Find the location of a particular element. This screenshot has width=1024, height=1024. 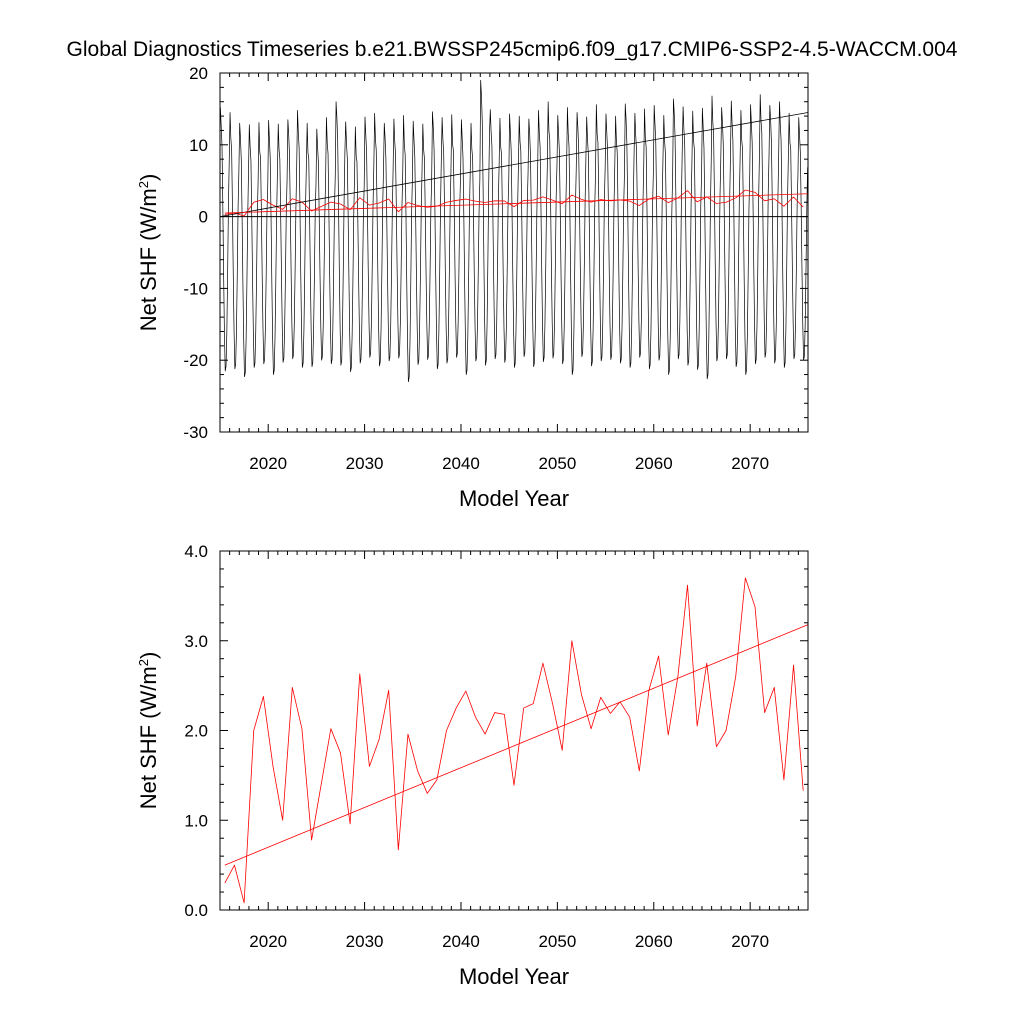

bottom-y-tick-label: 1.0 is located at coordinates (196, 820).